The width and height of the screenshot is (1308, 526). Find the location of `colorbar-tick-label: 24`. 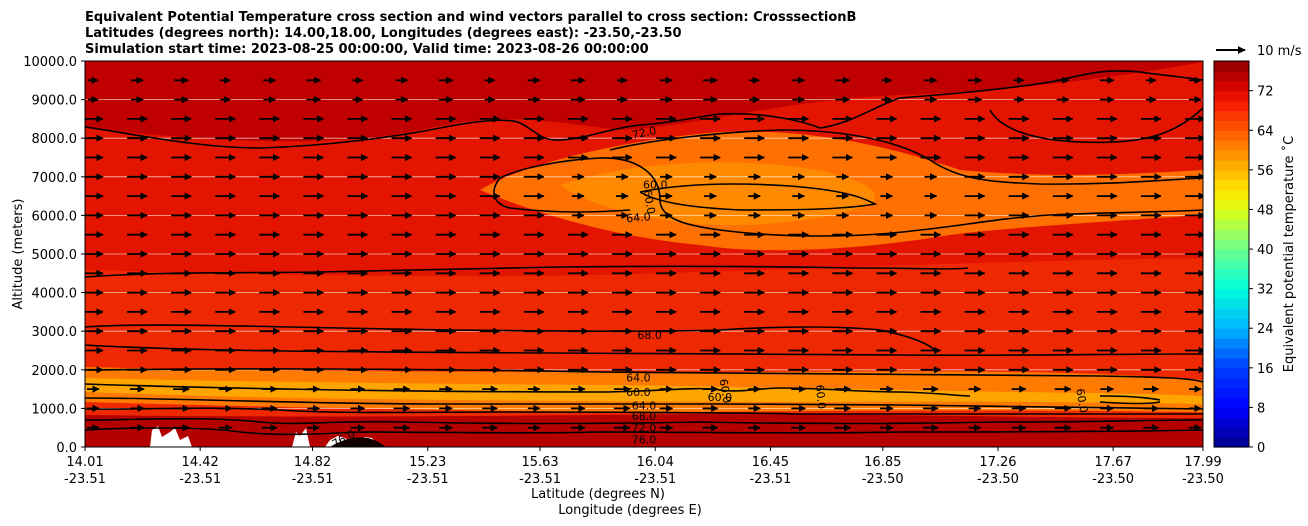

colorbar-tick-label: 24 is located at coordinates (1265, 329).